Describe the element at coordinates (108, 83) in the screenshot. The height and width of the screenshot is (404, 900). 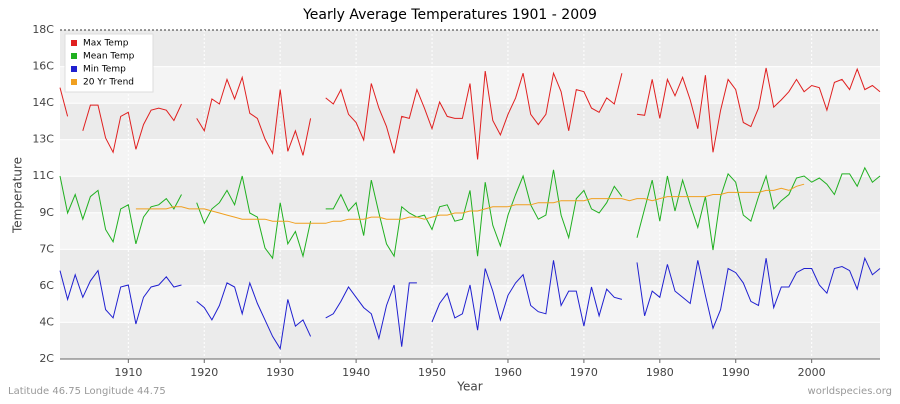
I see `legend-label: 20 Yr Trend` at that location.